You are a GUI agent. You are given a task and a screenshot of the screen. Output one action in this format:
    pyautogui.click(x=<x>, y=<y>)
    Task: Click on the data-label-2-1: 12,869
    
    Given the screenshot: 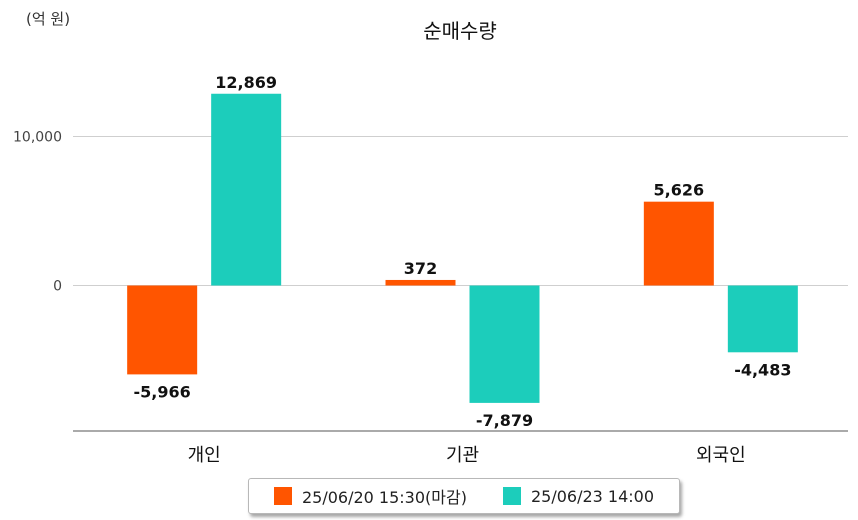 What is the action you would take?
    pyautogui.click(x=246, y=82)
    